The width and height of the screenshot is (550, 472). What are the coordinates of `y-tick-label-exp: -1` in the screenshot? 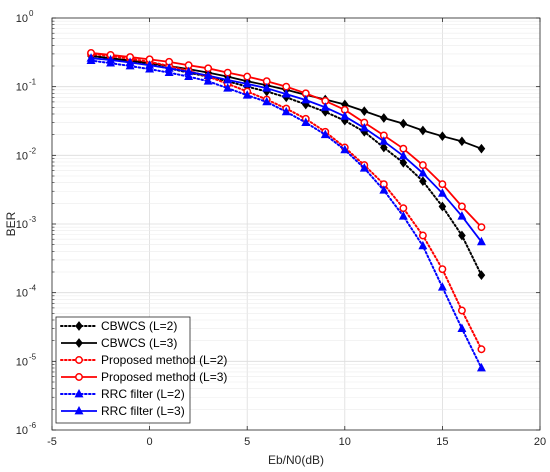 It's located at (33, 82).